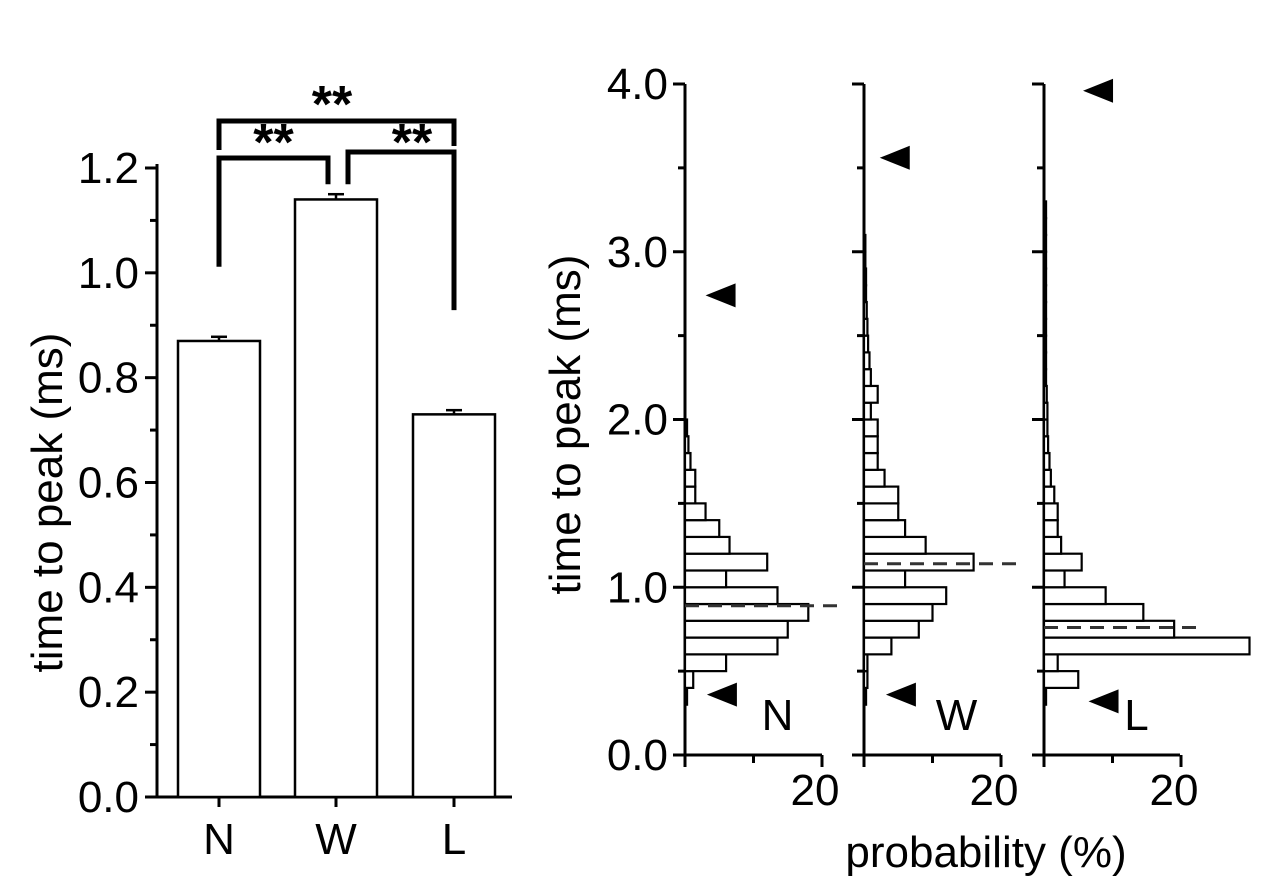  What do you see at coordinates (1141, 446) in the screenshot?
I see `histogram-panel: 20L` at bounding box center [1141, 446].